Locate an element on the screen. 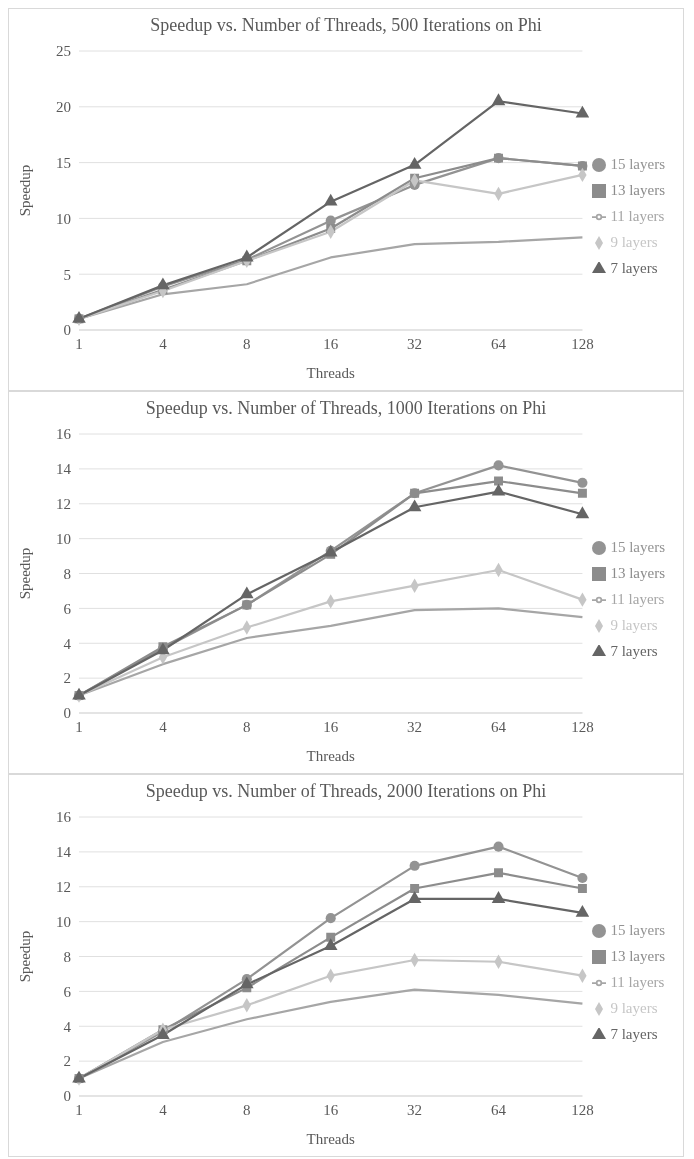  chart-title: Speedup vs. Number of Threads, 2000 Iterations on Phi is located at coordinates (346, 791).